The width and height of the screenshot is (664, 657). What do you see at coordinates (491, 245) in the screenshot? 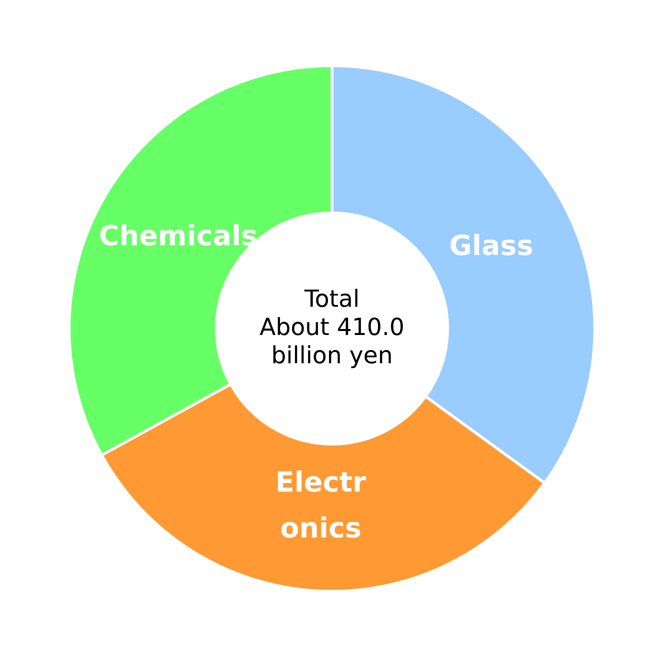
I see `slice-label: Glass` at bounding box center [491, 245].